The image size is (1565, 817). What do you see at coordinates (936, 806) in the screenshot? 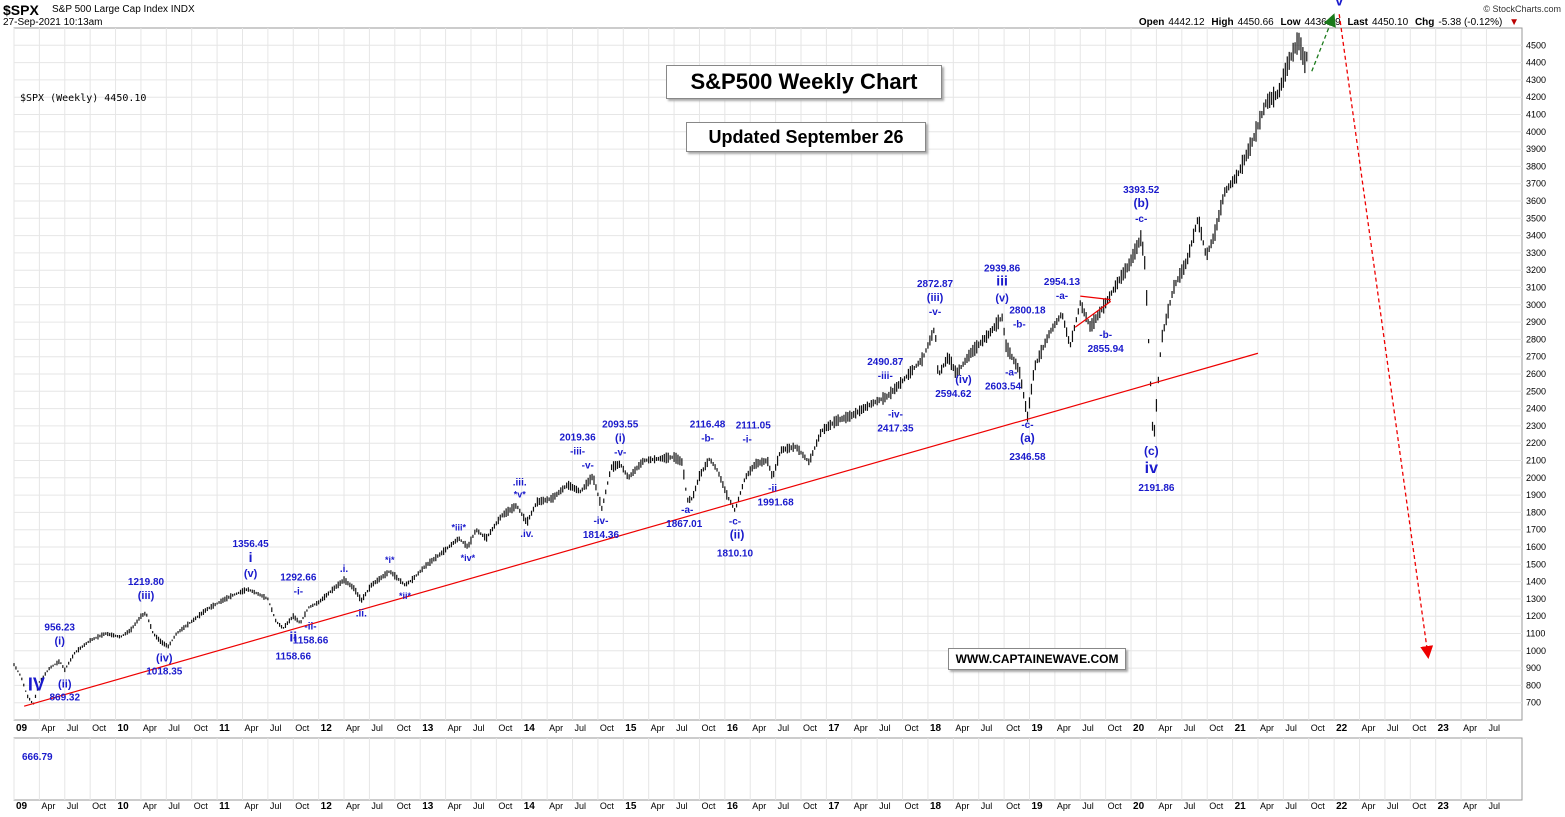
I see `x-tick-label: 18` at bounding box center [936, 806].